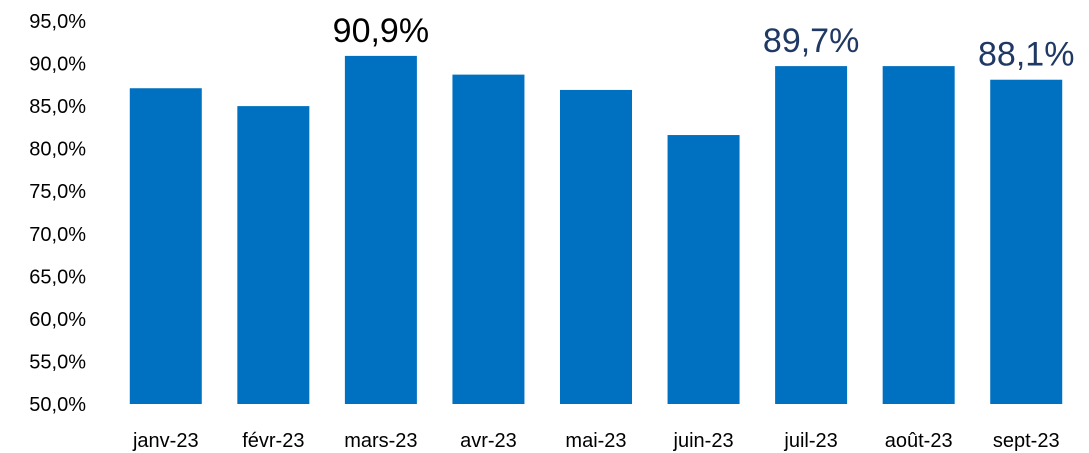 The image size is (1089, 453). Describe the element at coordinates (811, 41) in the screenshot. I see `data-label: 89,7%` at that location.